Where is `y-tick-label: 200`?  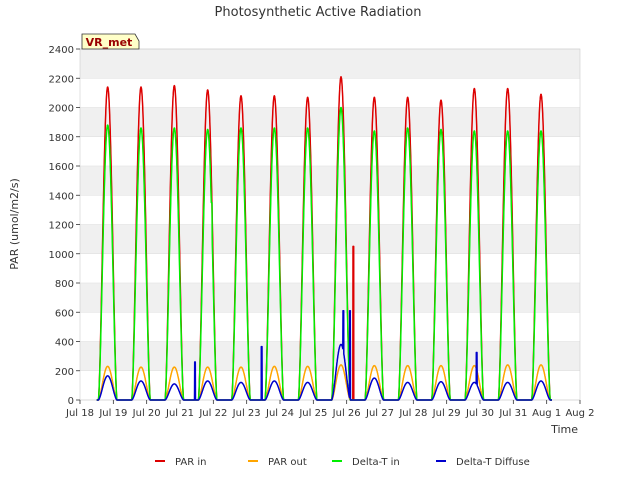
y-tick-label: 200 is located at coordinates (64, 372).